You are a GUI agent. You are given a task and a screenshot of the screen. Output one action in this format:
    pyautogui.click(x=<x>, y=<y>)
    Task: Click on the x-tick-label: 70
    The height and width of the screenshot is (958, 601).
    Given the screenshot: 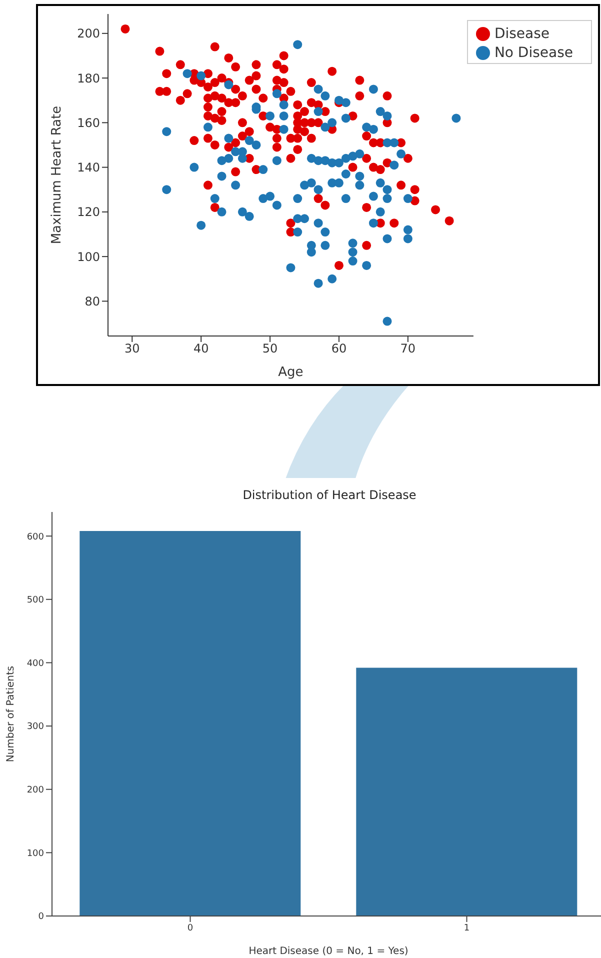 What is the action you would take?
    pyautogui.click(x=408, y=349)
    